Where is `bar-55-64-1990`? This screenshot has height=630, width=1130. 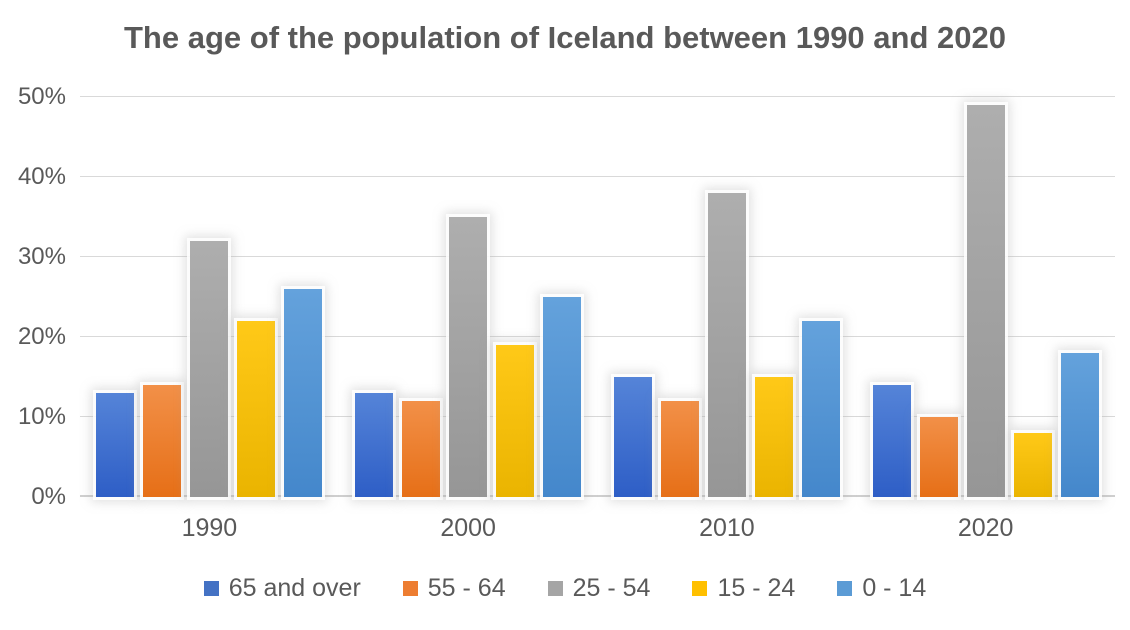 bar-55-64-1990 is located at coordinates (162, 441).